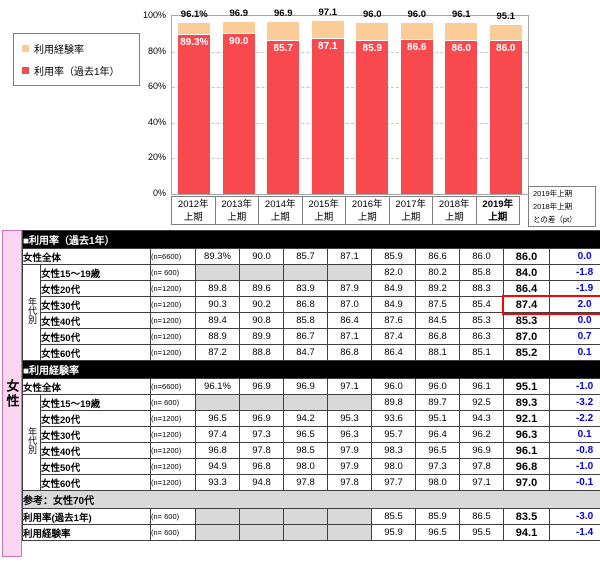  What do you see at coordinates (553, 206) in the screenshot?
I see `diff-header-line2: 2018年上期` at bounding box center [553, 206].